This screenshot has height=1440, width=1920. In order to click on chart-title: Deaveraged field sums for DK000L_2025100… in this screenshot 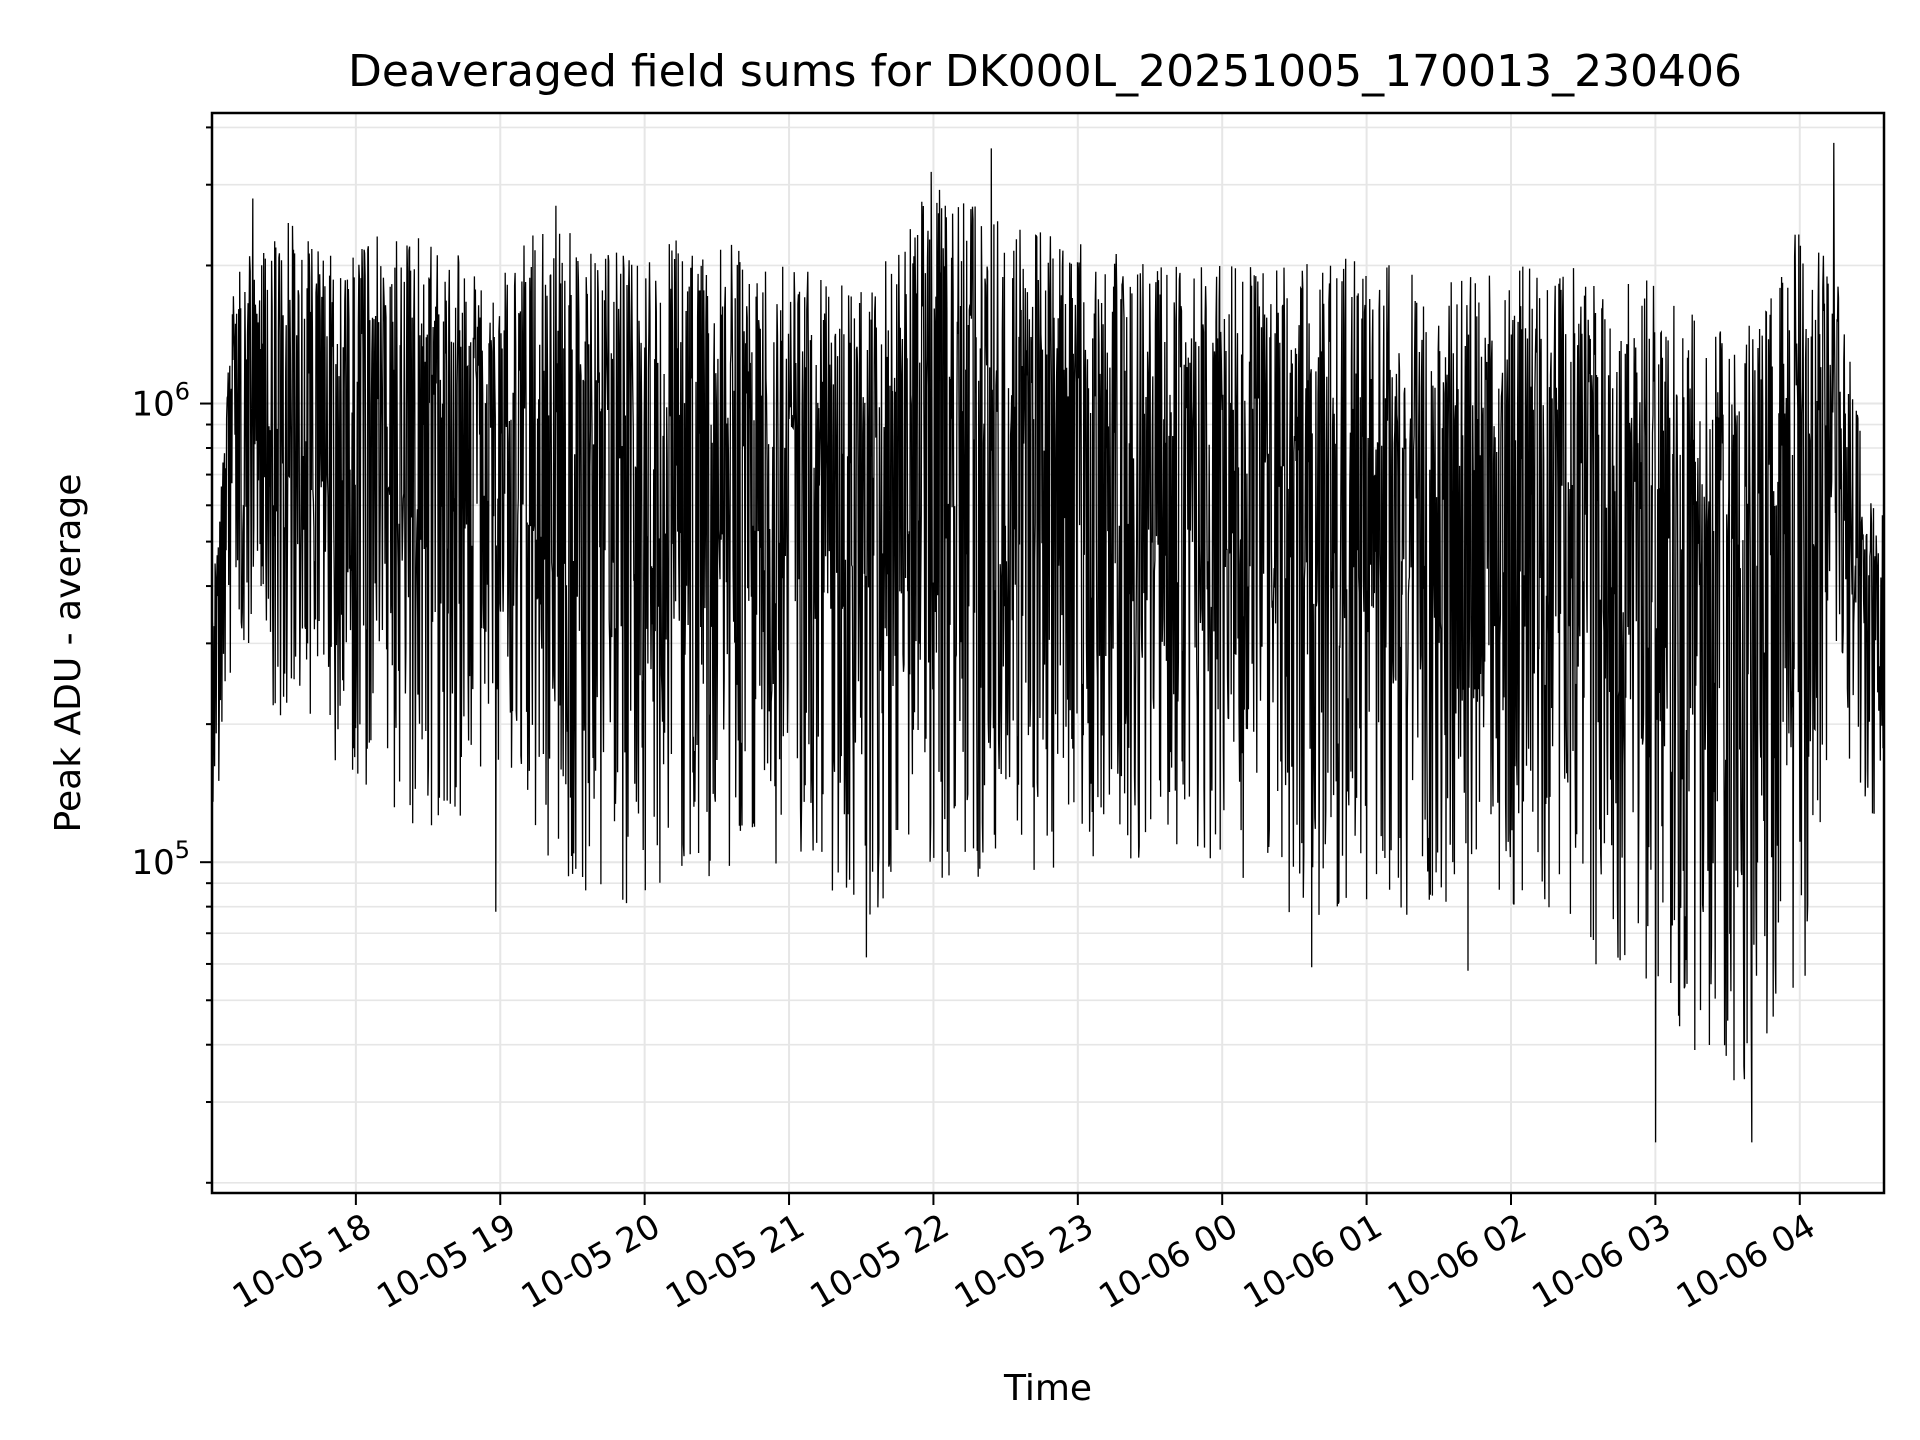, I will do `click(1045, 71)`.